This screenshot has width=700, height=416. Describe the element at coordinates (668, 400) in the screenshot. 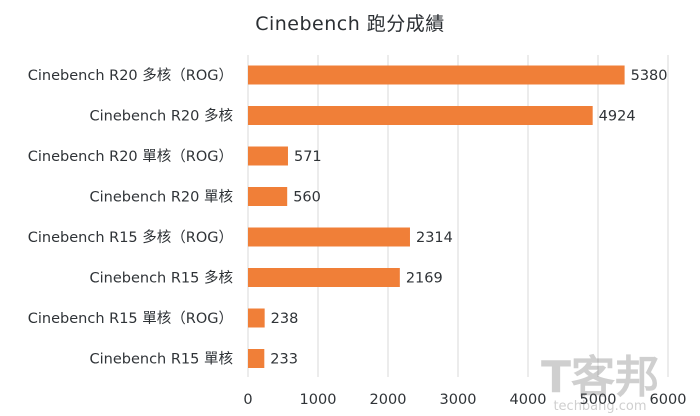

I see `x-tick-label-6000: 6000` at that location.